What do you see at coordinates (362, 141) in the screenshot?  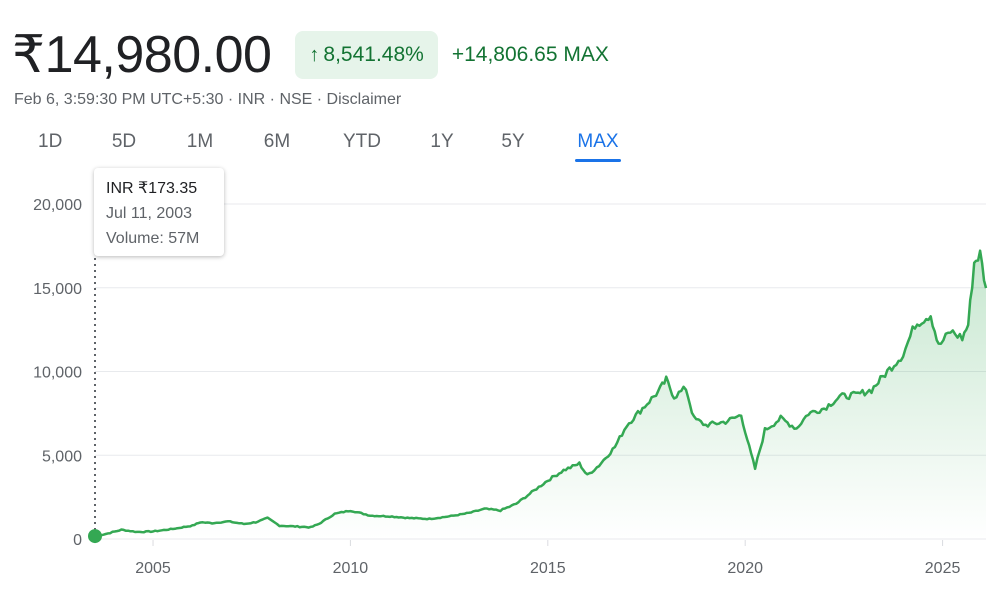 I see `tab-ytd: YTD` at bounding box center [362, 141].